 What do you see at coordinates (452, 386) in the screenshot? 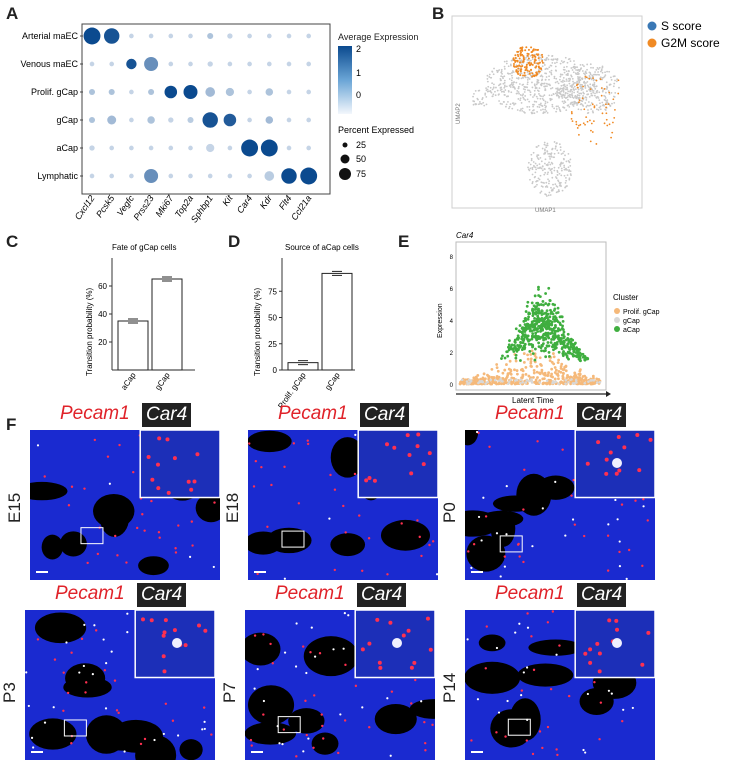
I see `y-tick-label: 0` at bounding box center [452, 386].